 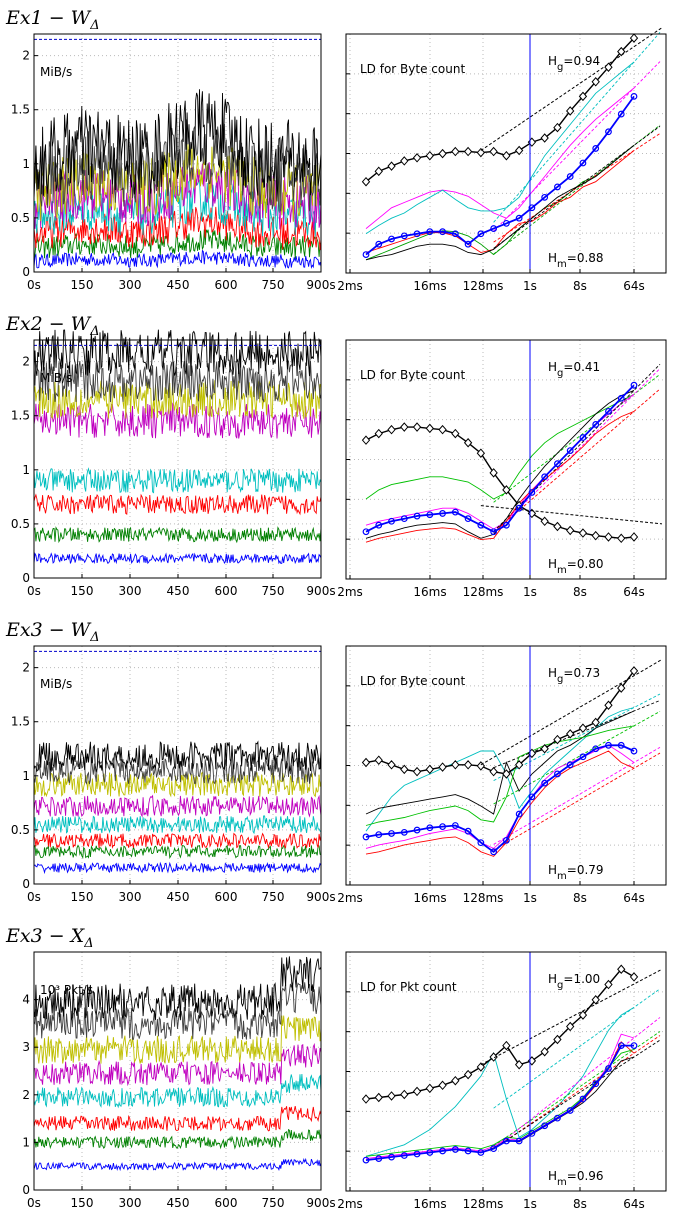 What do you see at coordinates (581, 673) in the screenshot?
I see `hg-value: =0.73` at bounding box center [581, 673].